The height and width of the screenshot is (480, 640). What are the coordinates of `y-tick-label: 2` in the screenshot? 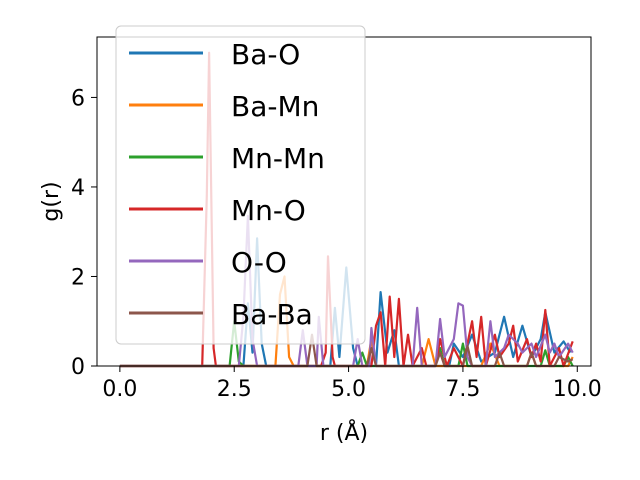 It's located at (78, 277).